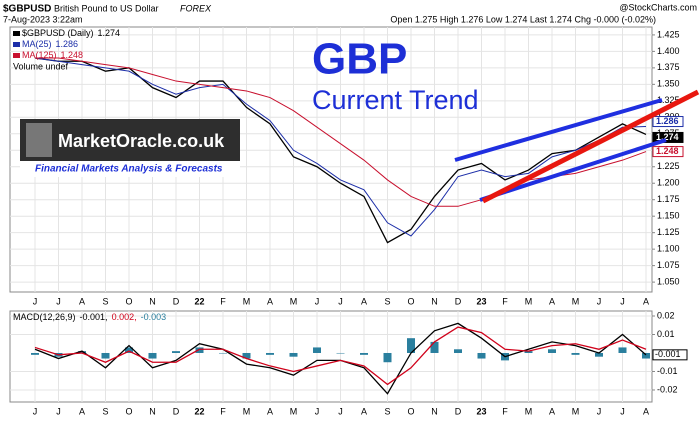  Describe the element at coordinates (58, 33) in the screenshot. I see `legend-name: $GBPUSD (Daily)` at that location.